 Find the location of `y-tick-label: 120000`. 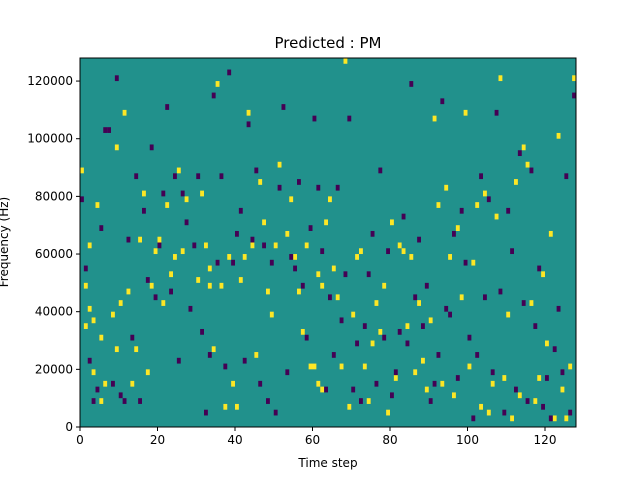

y-tick-label: 120000 is located at coordinates (50, 81).